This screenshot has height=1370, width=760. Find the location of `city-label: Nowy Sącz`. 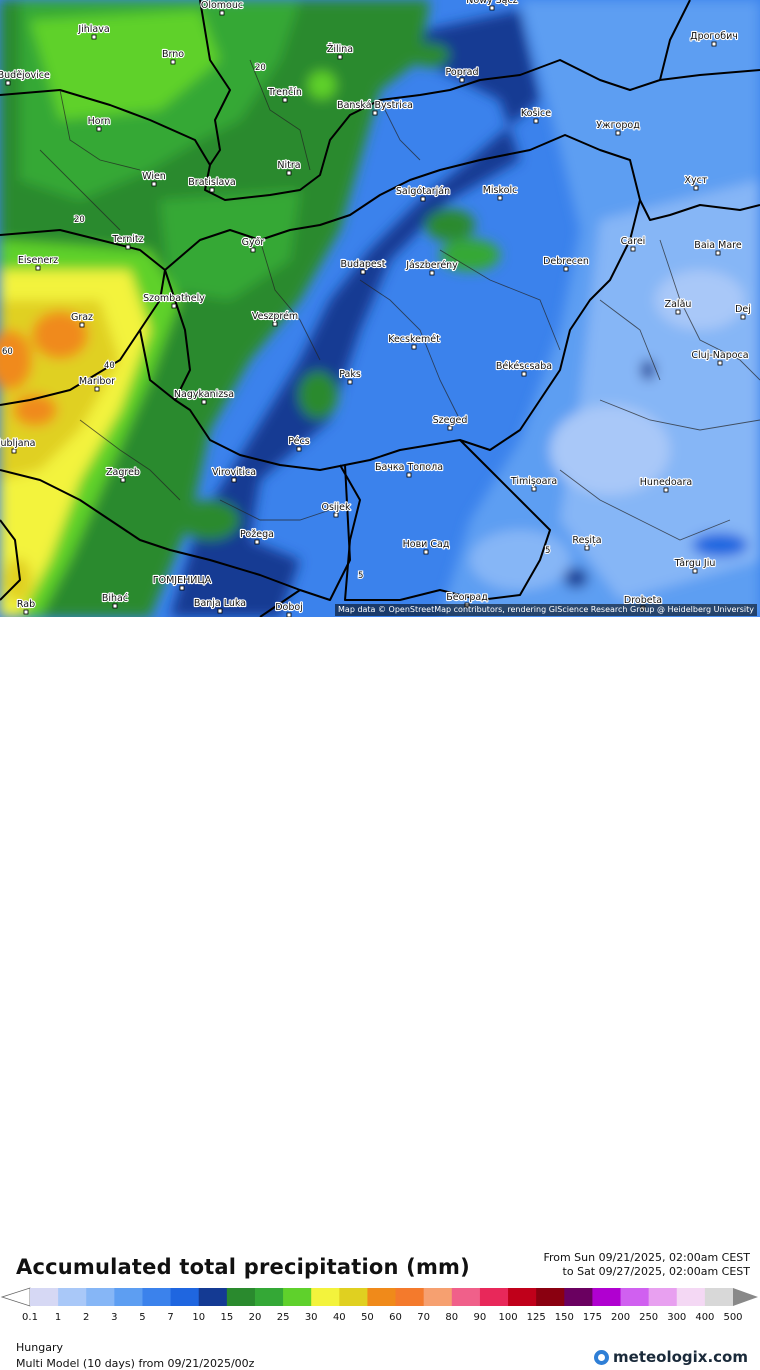

city-label: Nowy Sącz is located at coordinates (491, 3).